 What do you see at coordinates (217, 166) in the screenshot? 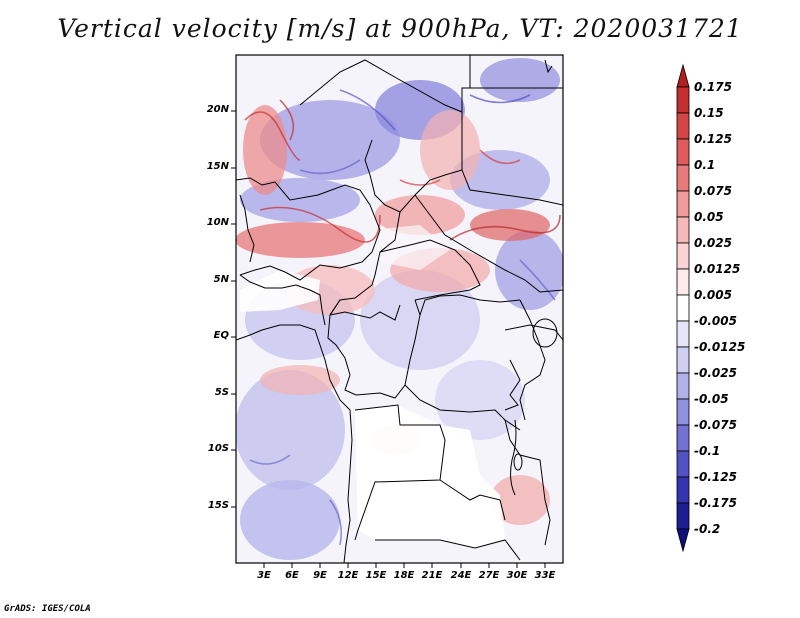
I see `lat-label-15n: 15N` at bounding box center [217, 166].